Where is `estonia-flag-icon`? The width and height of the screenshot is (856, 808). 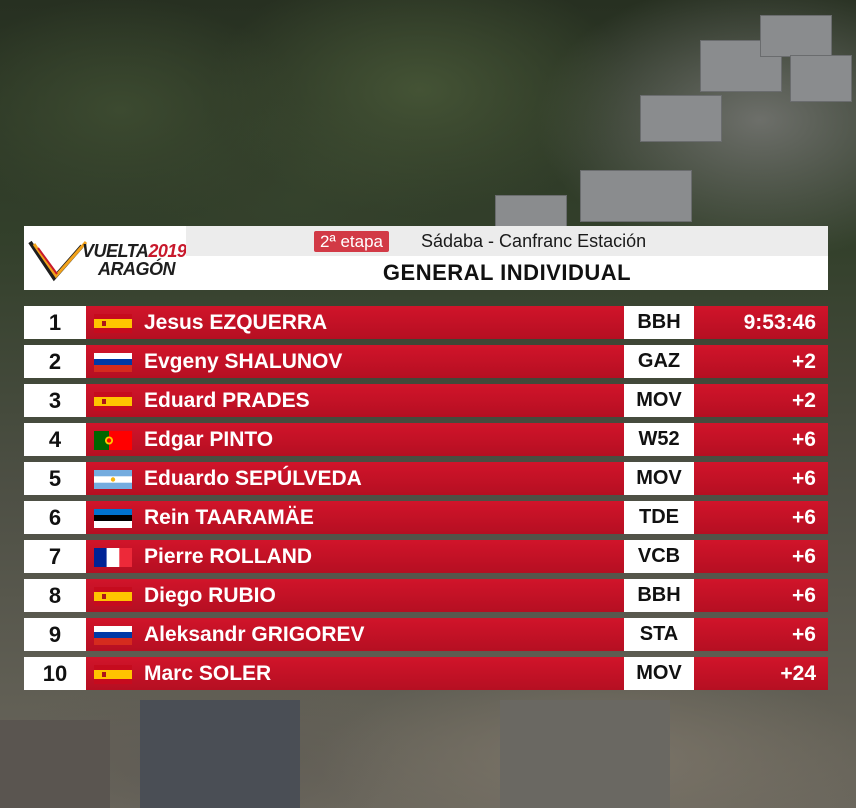 estonia-flag-icon is located at coordinates (113, 518).